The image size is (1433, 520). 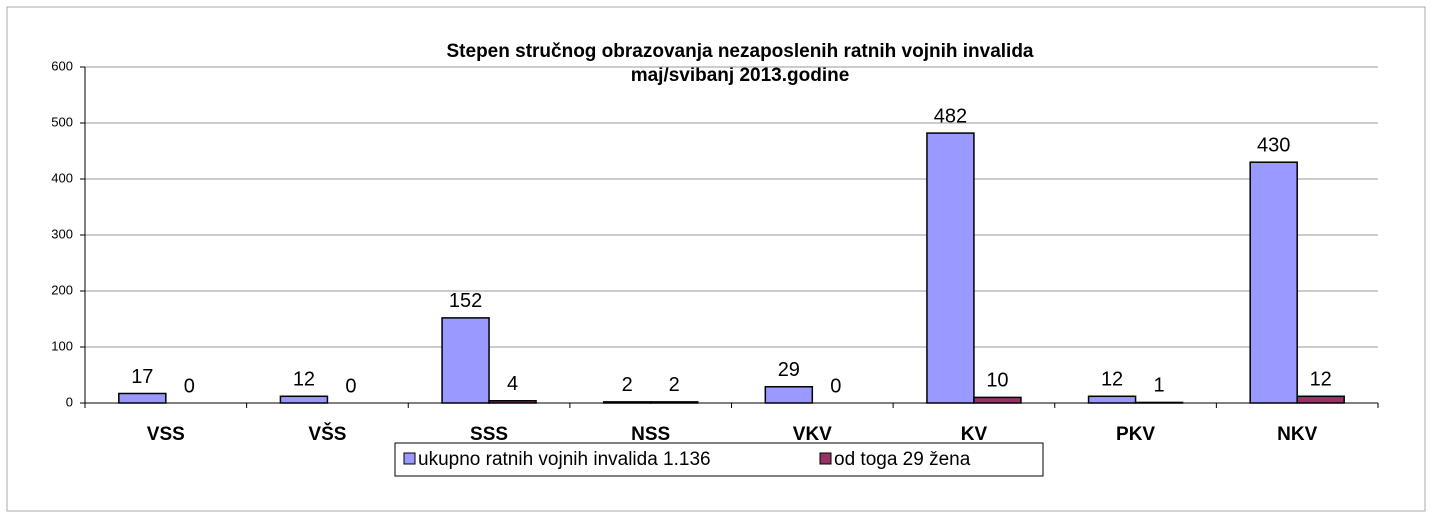 I want to click on y-tick-label: 0, so click(x=69, y=401).